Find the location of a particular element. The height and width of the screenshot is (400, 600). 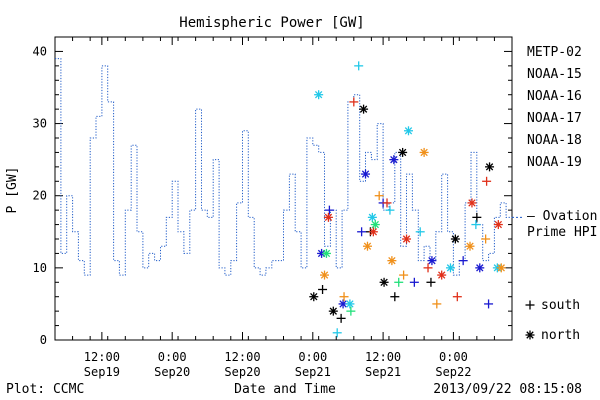

x-axis-label: Date and Time is located at coordinates (285, 389).